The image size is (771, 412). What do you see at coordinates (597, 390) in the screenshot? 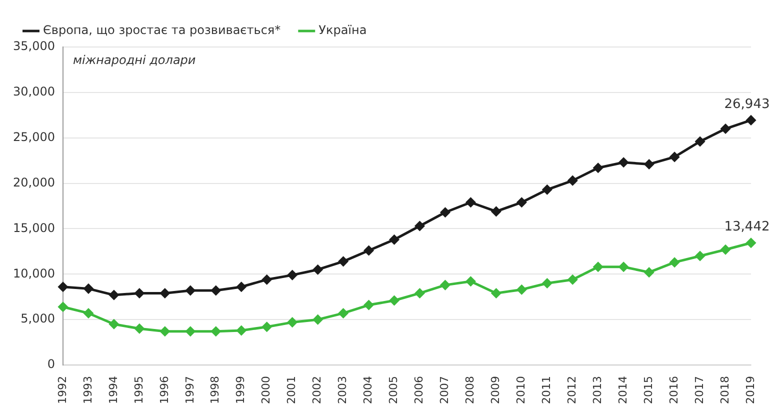
I see `x-tick-label: 2013` at bounding box center [597, 390].